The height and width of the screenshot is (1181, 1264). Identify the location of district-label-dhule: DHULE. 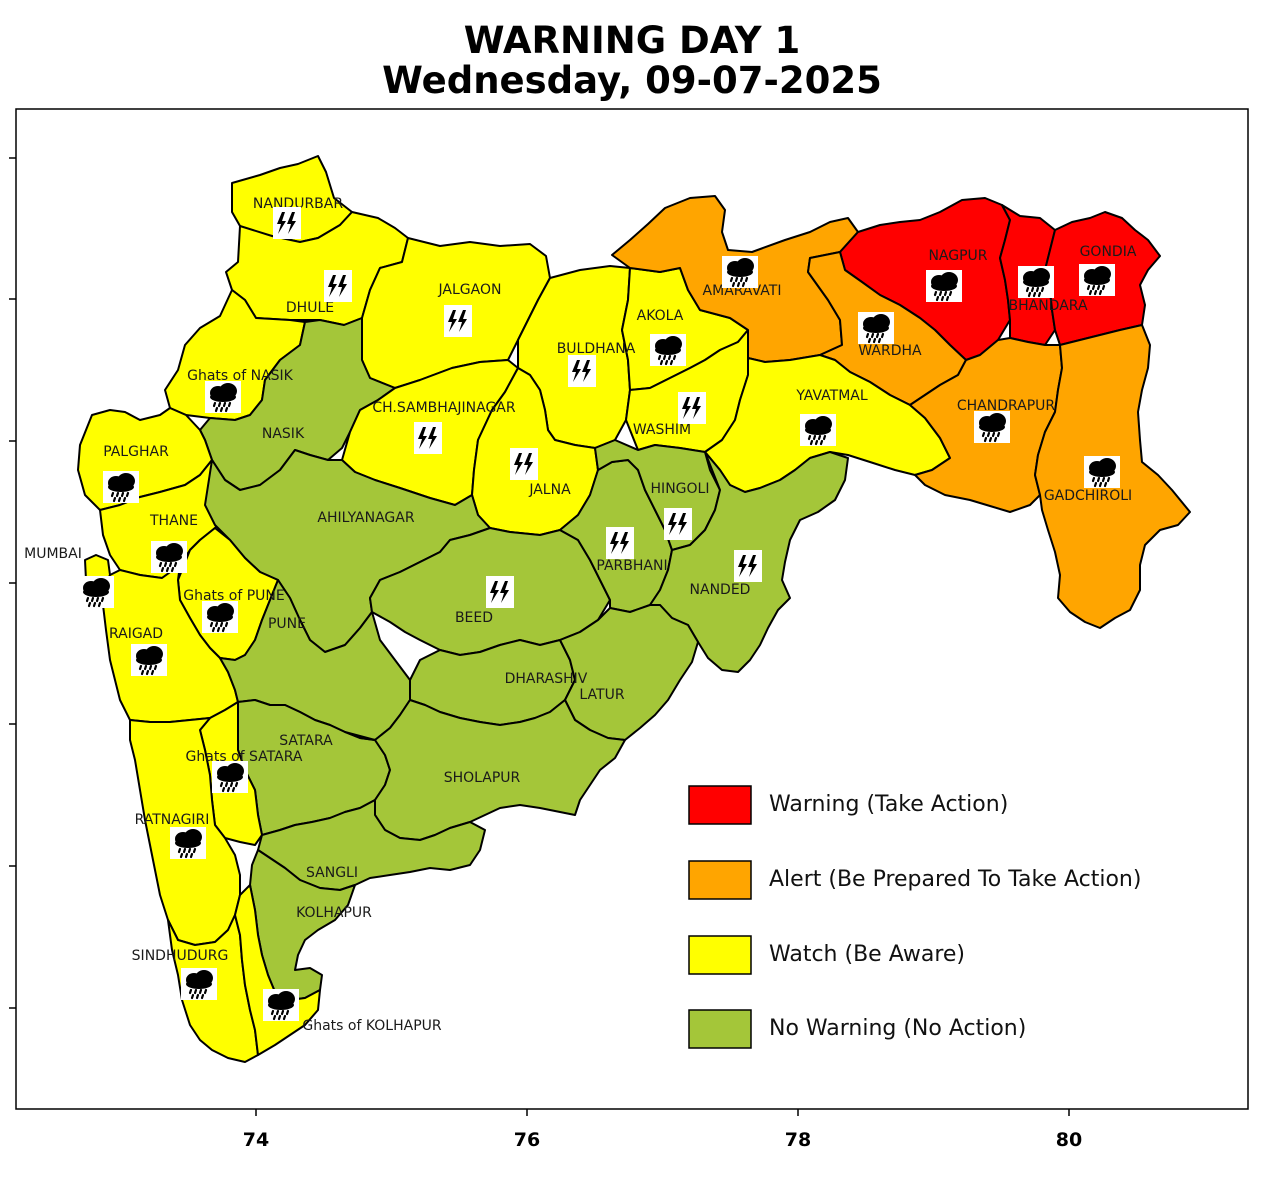
(310, 308).